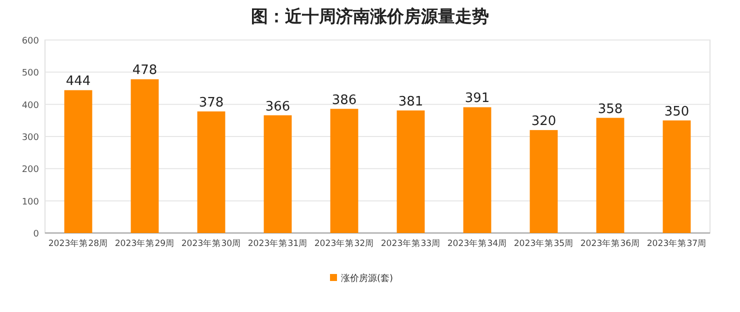  I want to click on y-tick-label: 500, so click(31, 73).